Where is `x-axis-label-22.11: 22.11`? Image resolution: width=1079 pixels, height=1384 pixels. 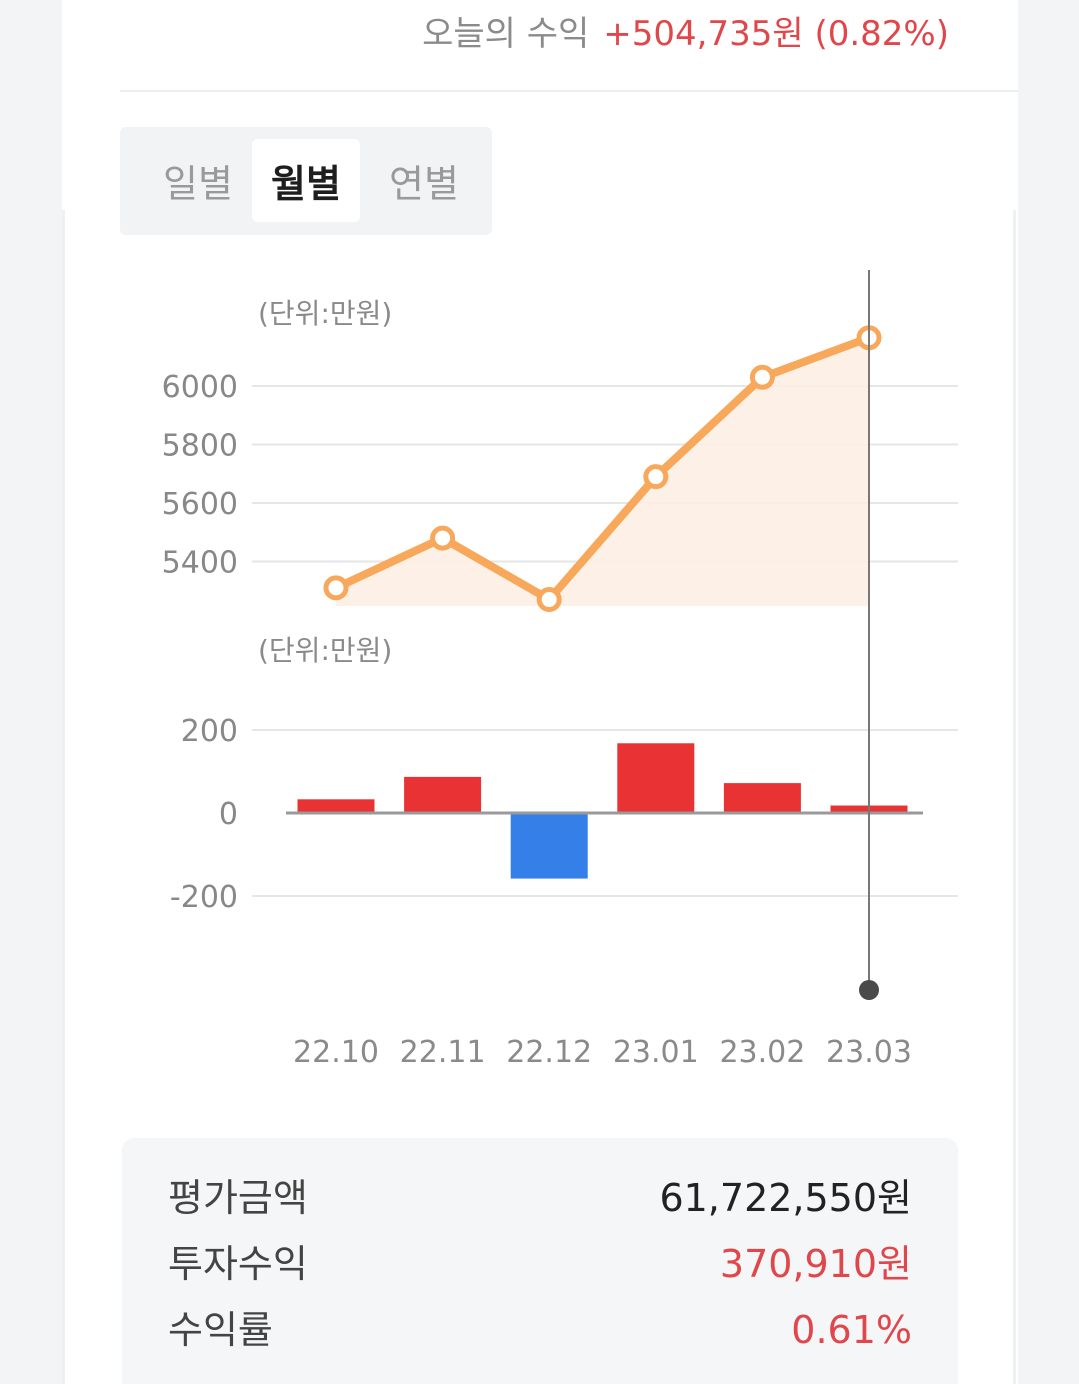
x-axis-label-22.11: 22.11 is located at coordinates (443, 1052).